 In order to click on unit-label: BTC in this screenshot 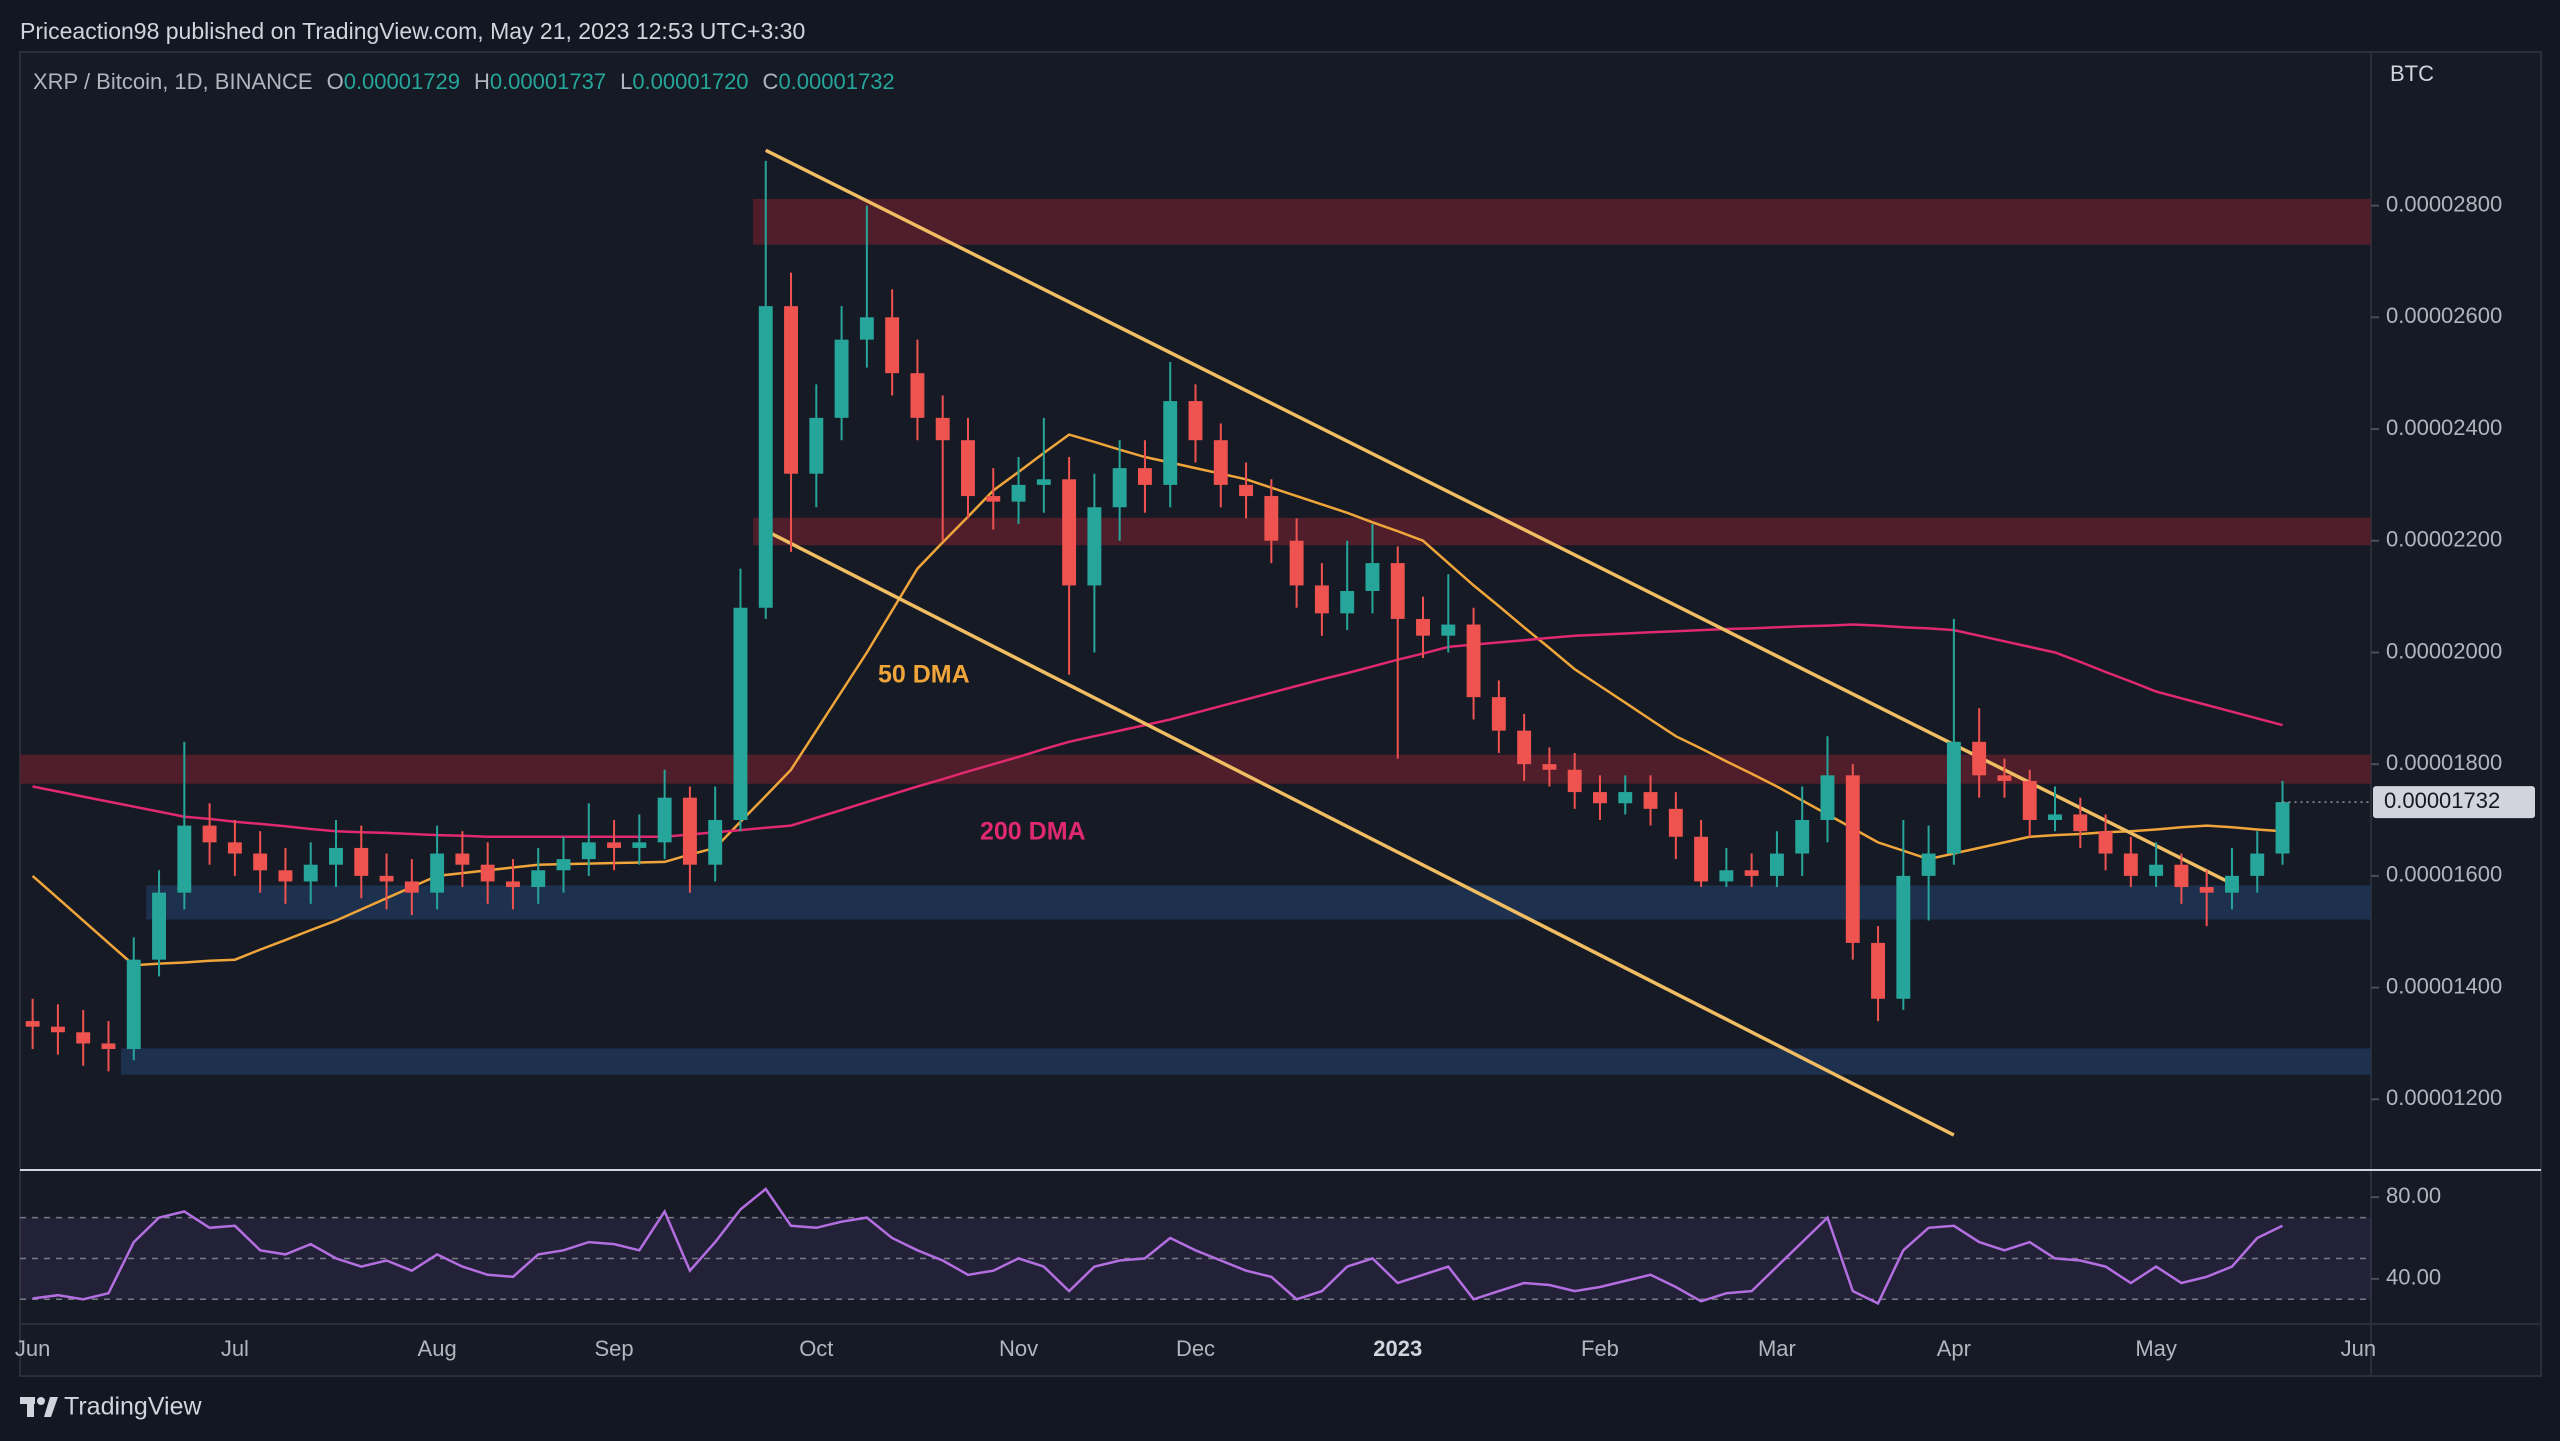, I will do `click(2412, 73)`.